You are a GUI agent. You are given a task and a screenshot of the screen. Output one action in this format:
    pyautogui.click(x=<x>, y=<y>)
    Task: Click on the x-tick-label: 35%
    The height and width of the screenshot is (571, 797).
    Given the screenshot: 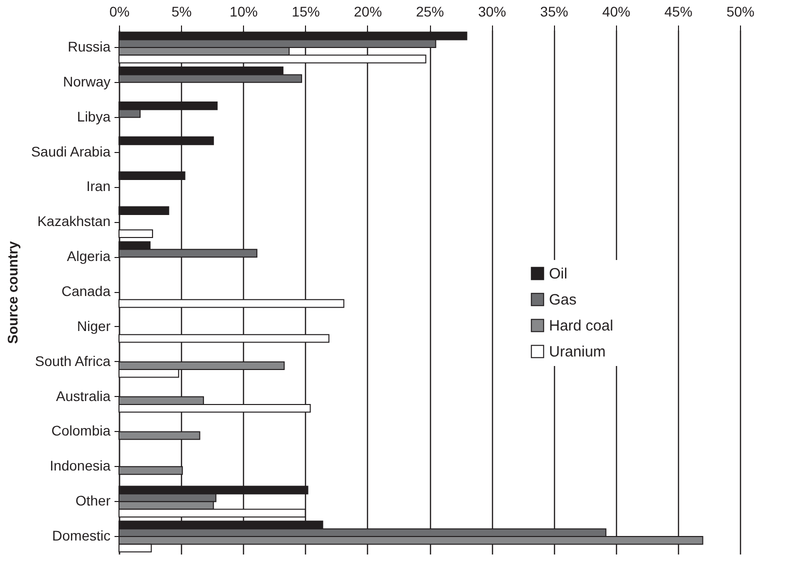 What is the action you would take?
    pyautogui.click(x=554, y=12)
    